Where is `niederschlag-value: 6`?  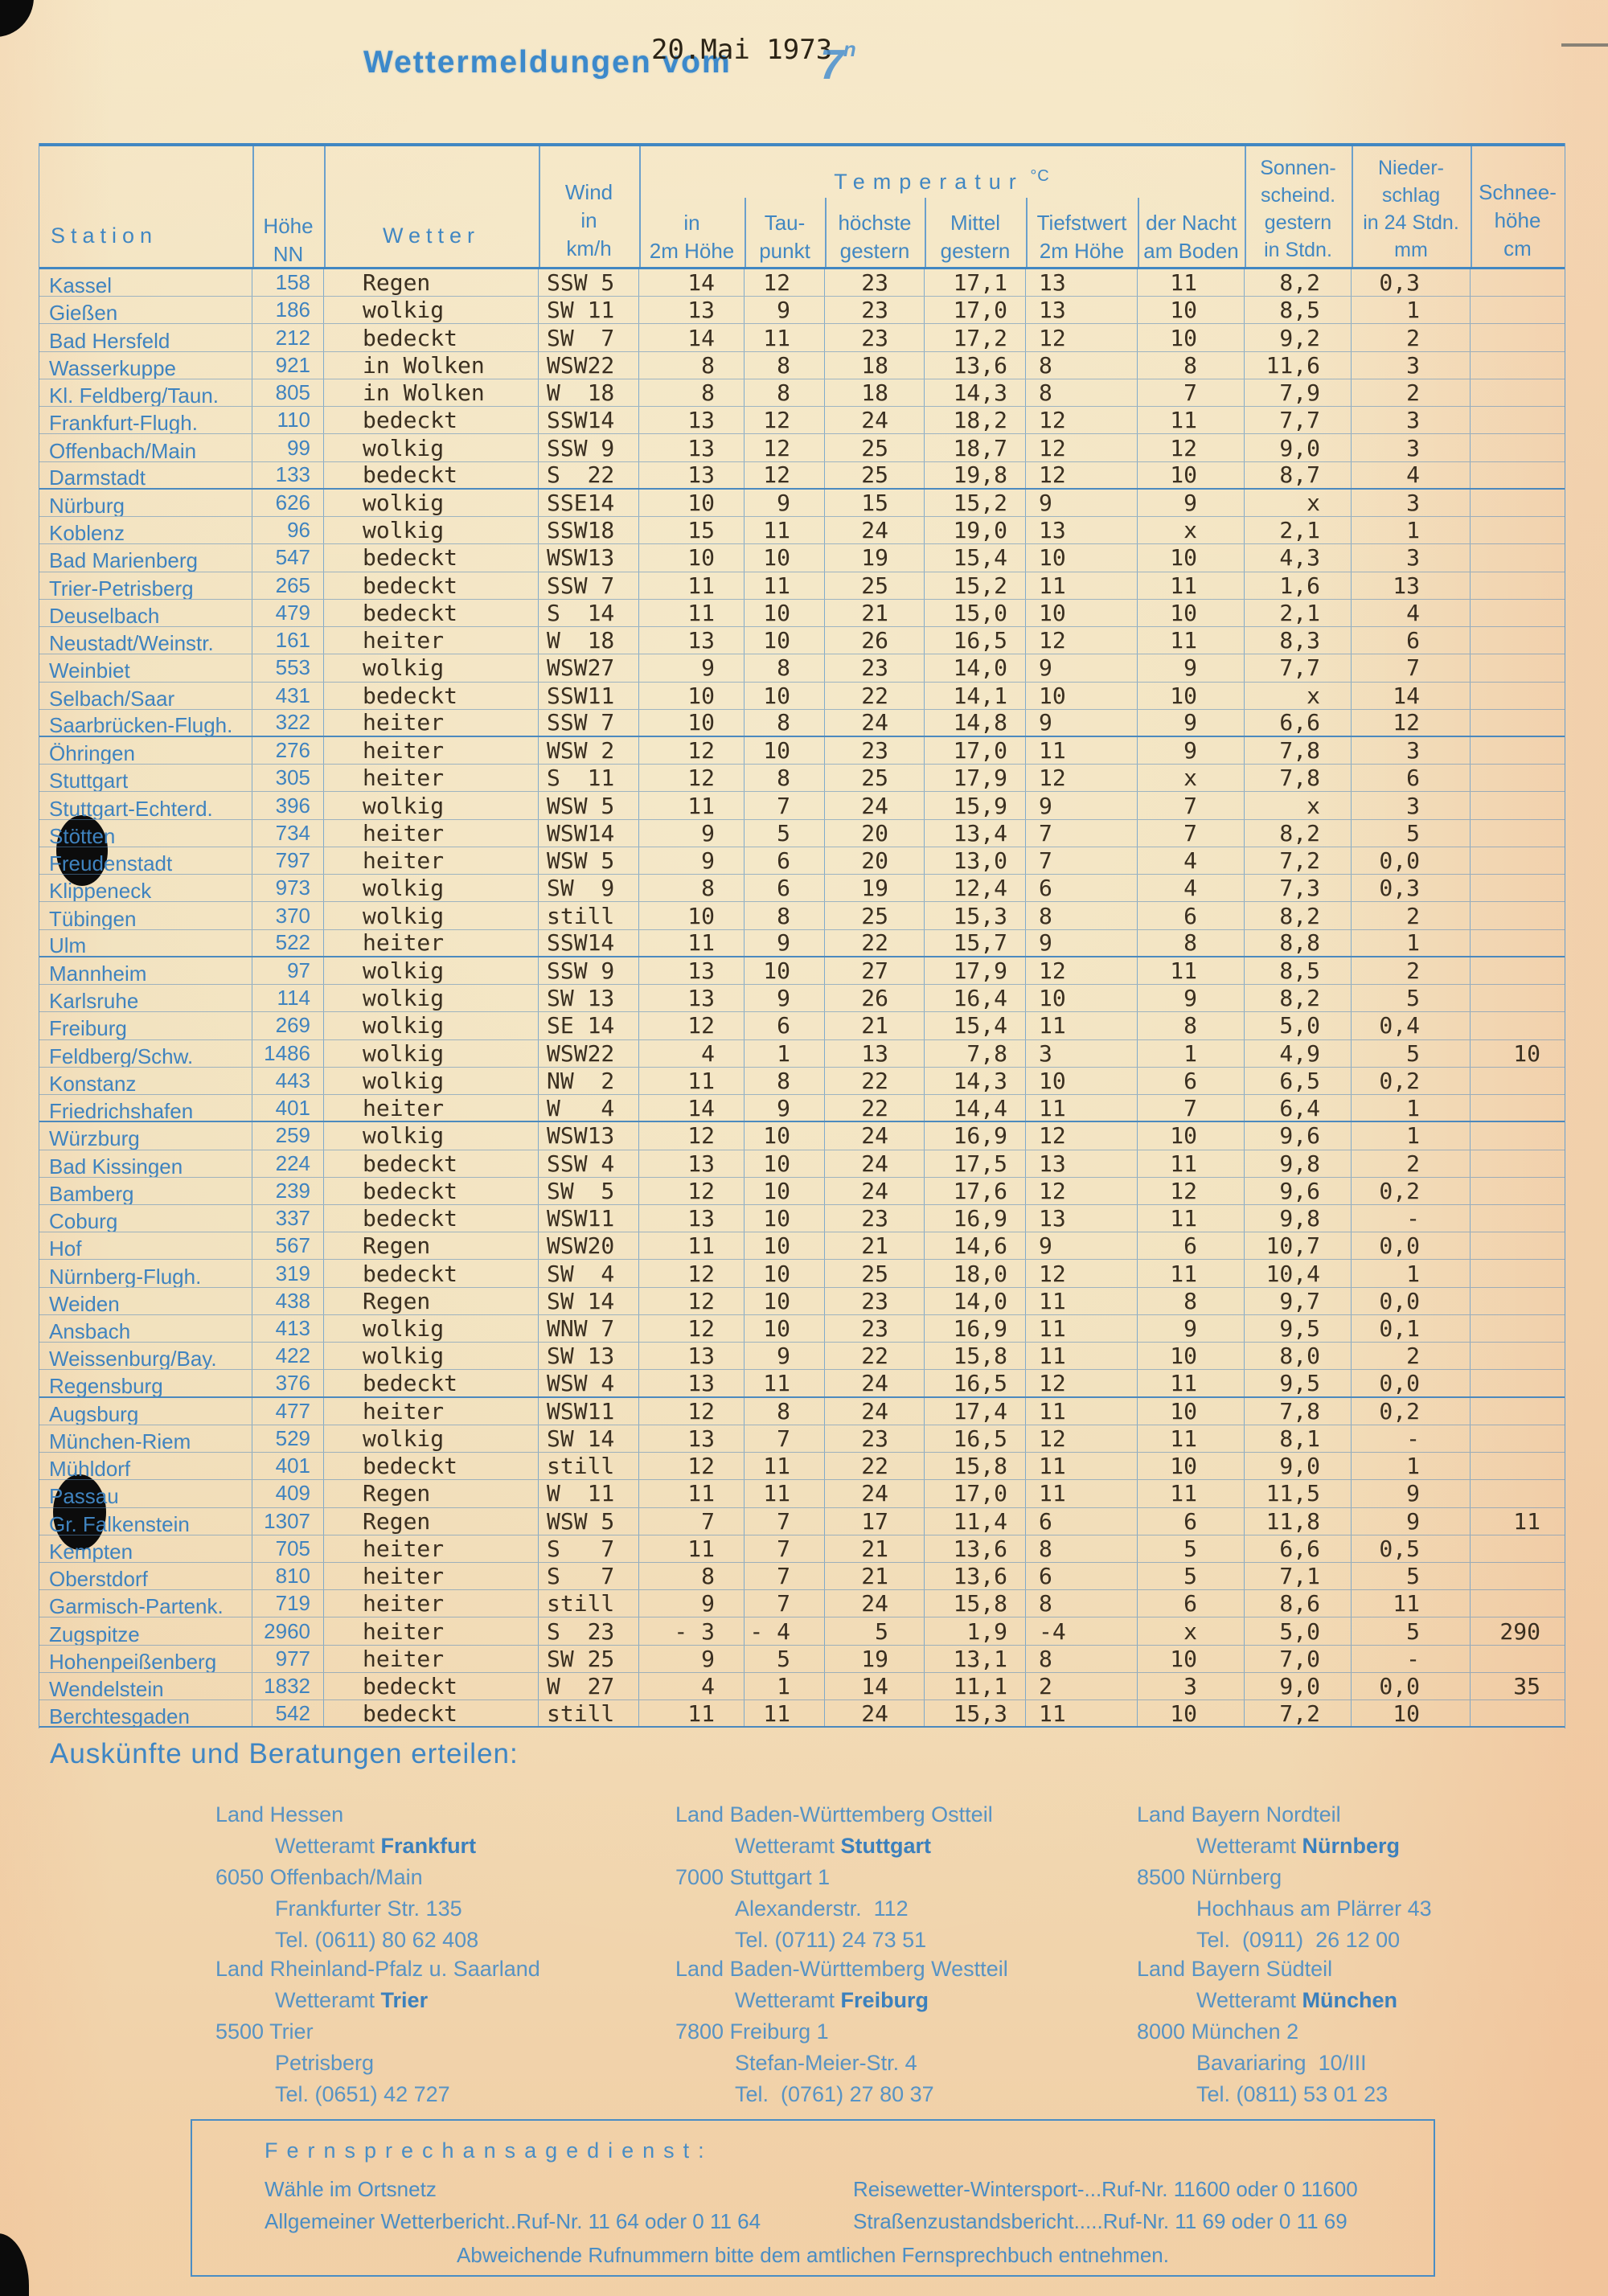
niederschlag-value: 6 is located at coordinates (1411, 640).